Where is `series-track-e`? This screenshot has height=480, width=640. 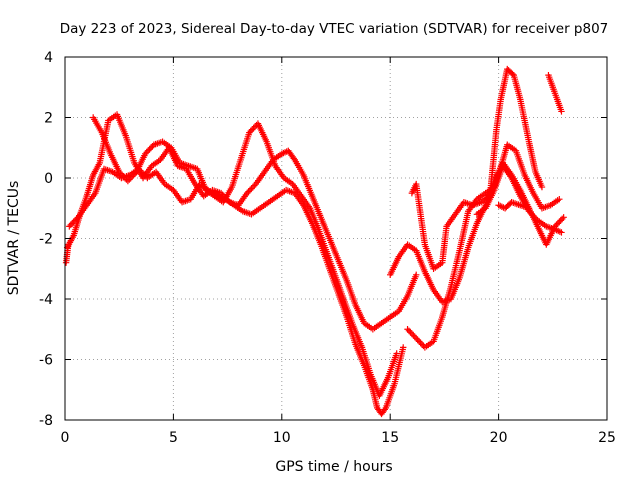
series-track-e is located at coordinates (483, 246).